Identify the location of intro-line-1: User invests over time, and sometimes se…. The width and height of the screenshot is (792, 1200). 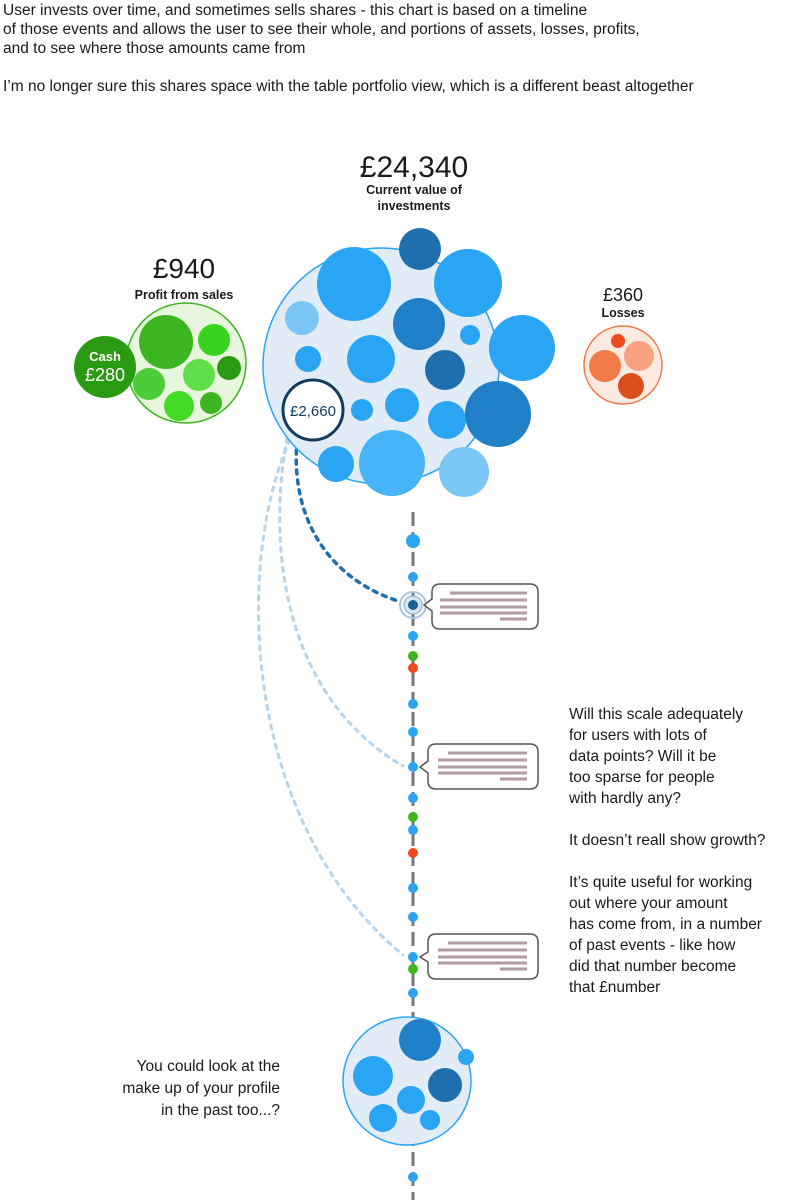
(295, 10).